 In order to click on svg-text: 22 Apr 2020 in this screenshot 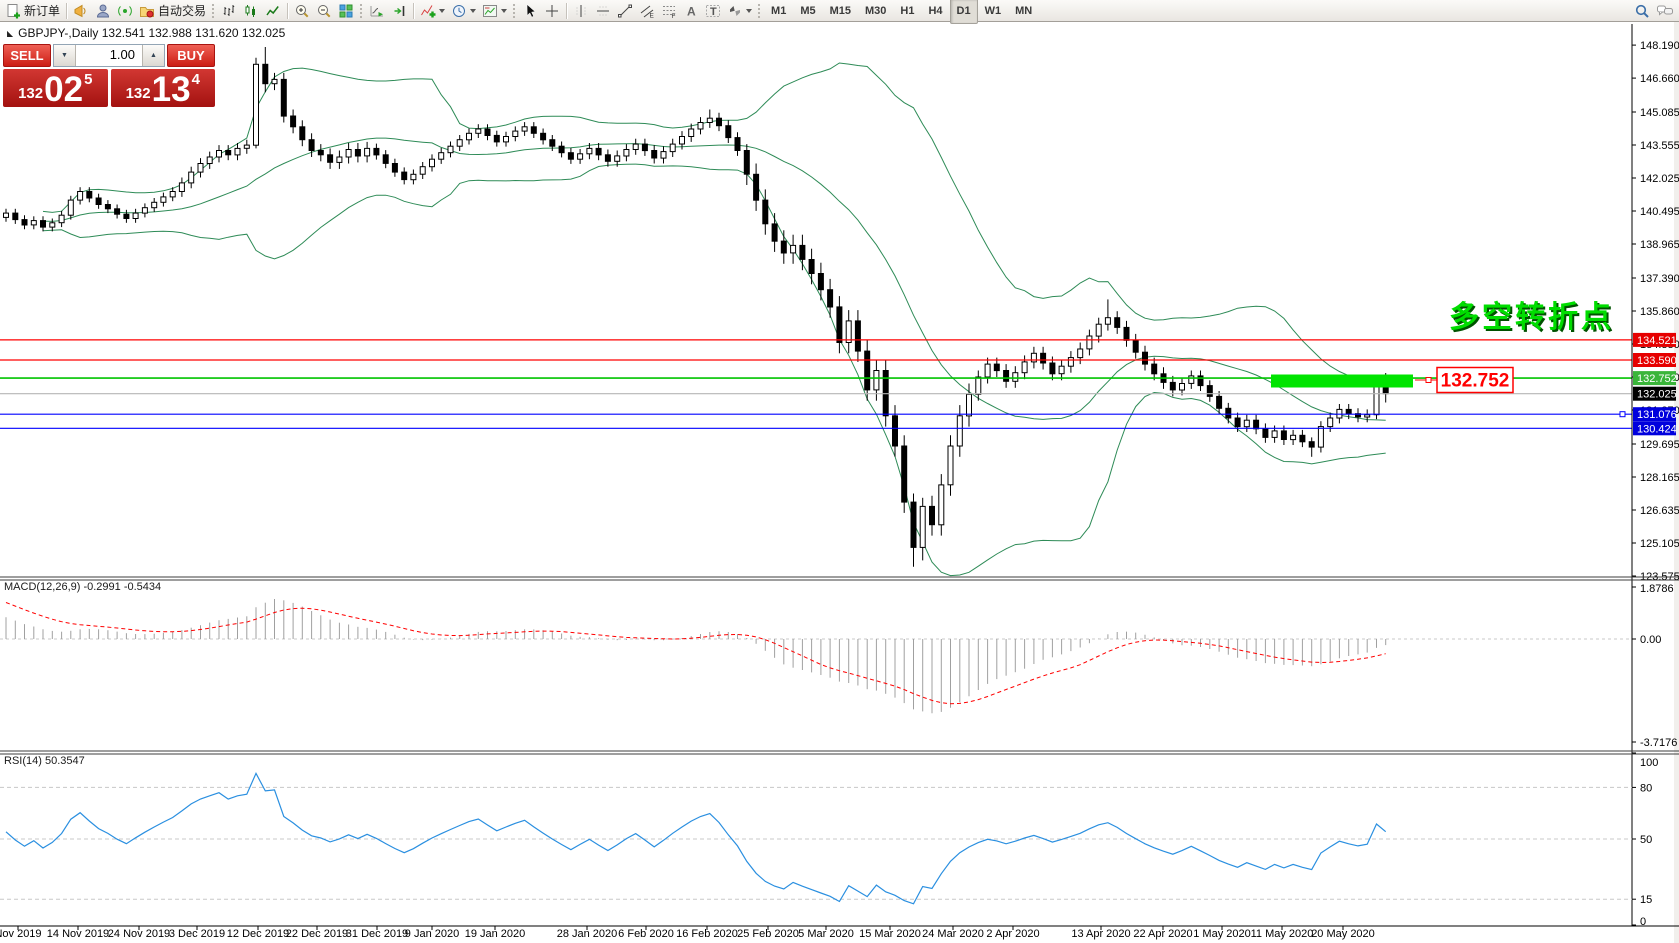, I will do `click(1162, 934)`.